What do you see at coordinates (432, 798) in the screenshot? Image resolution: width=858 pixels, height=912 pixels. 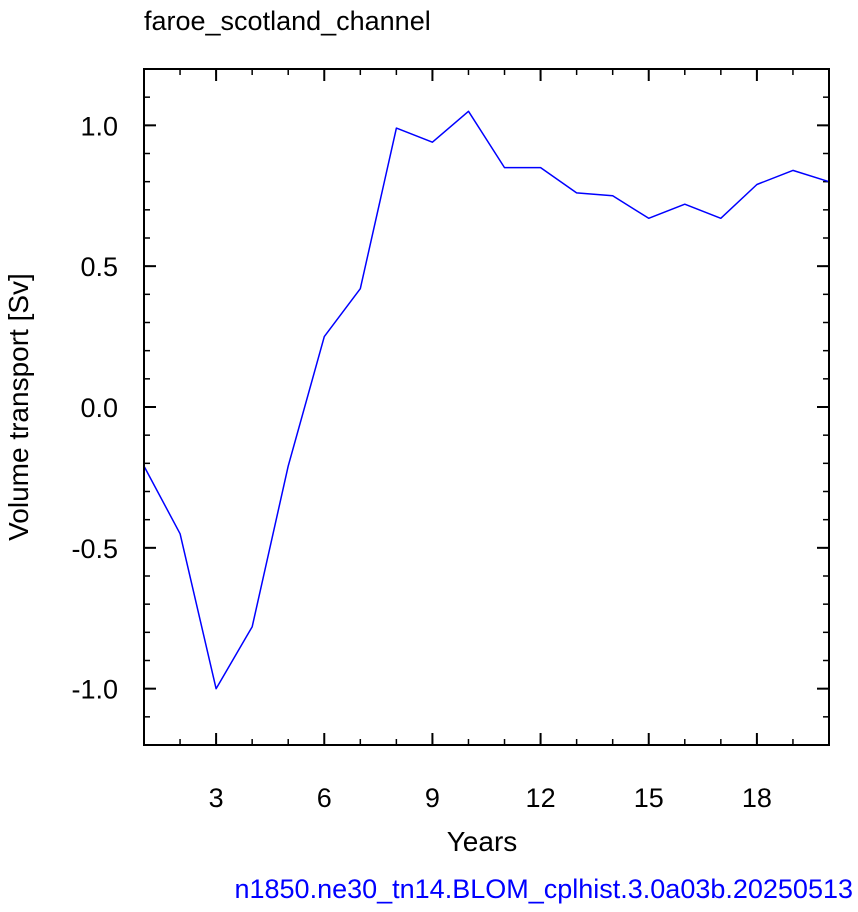 I see `x-tick-label: 9` at bounding box center [432, 798].